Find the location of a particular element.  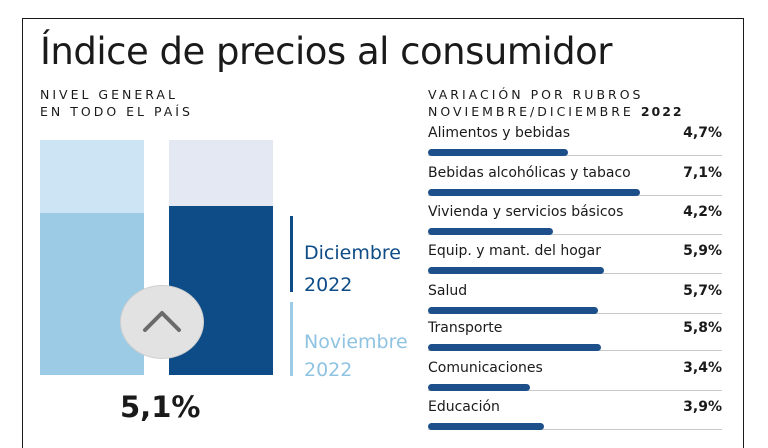

november-legend: Noviembre 2022 is located at coordinates (356, 356).